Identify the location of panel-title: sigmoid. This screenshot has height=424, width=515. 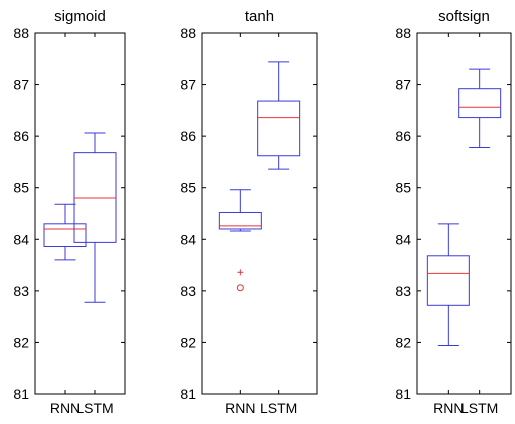
(80, 16).